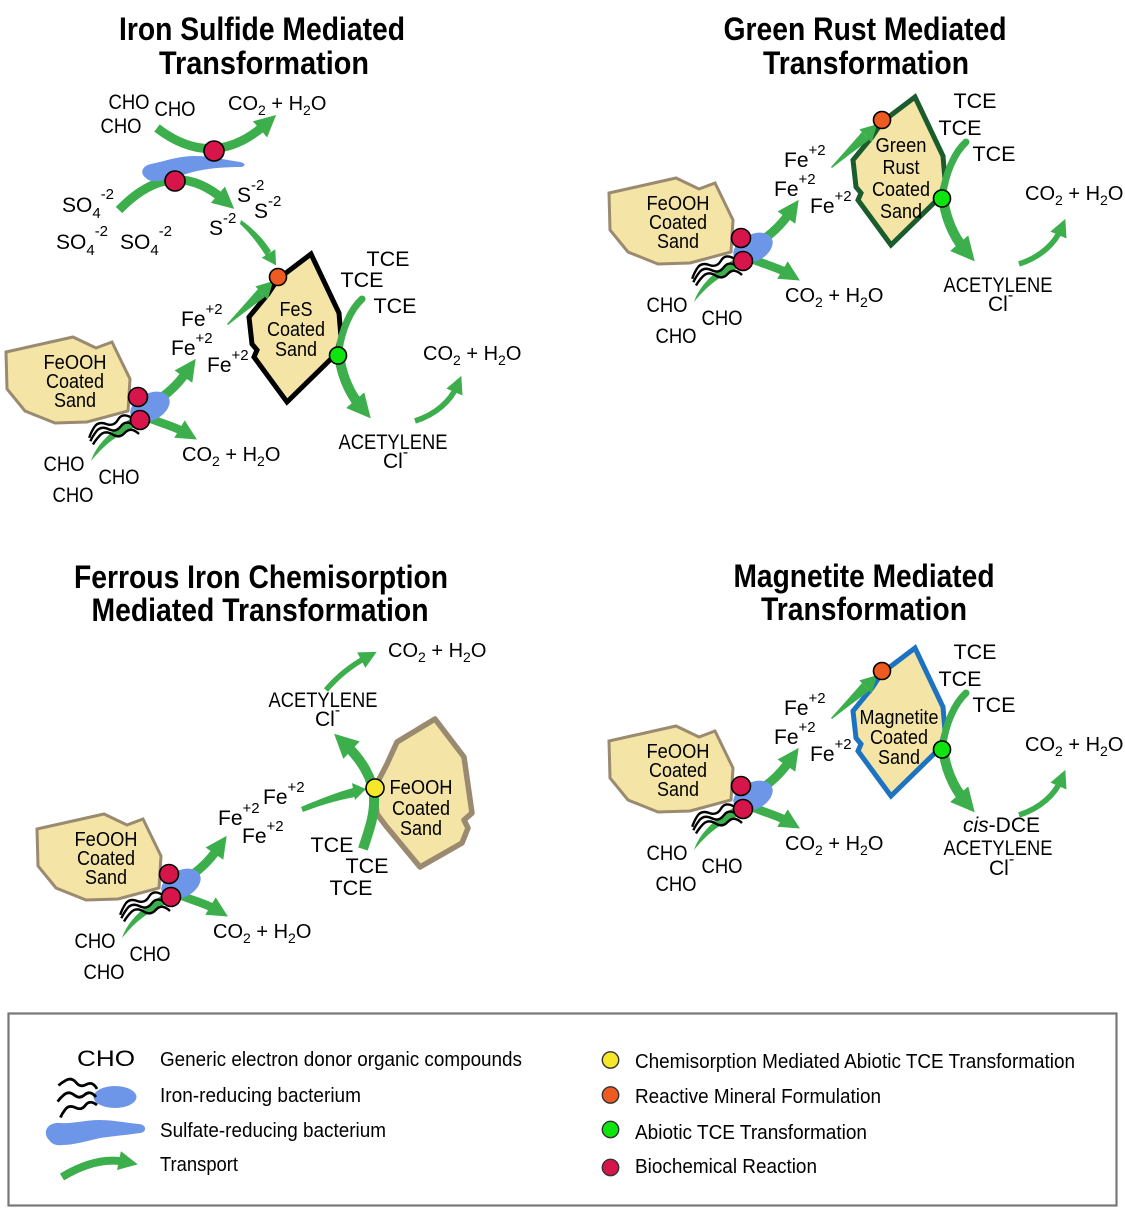 The width and height of the screenshot is (1125, 1214). I want to click on svg-text: Sulfate-reducing bacterium, so click(273, 1131).